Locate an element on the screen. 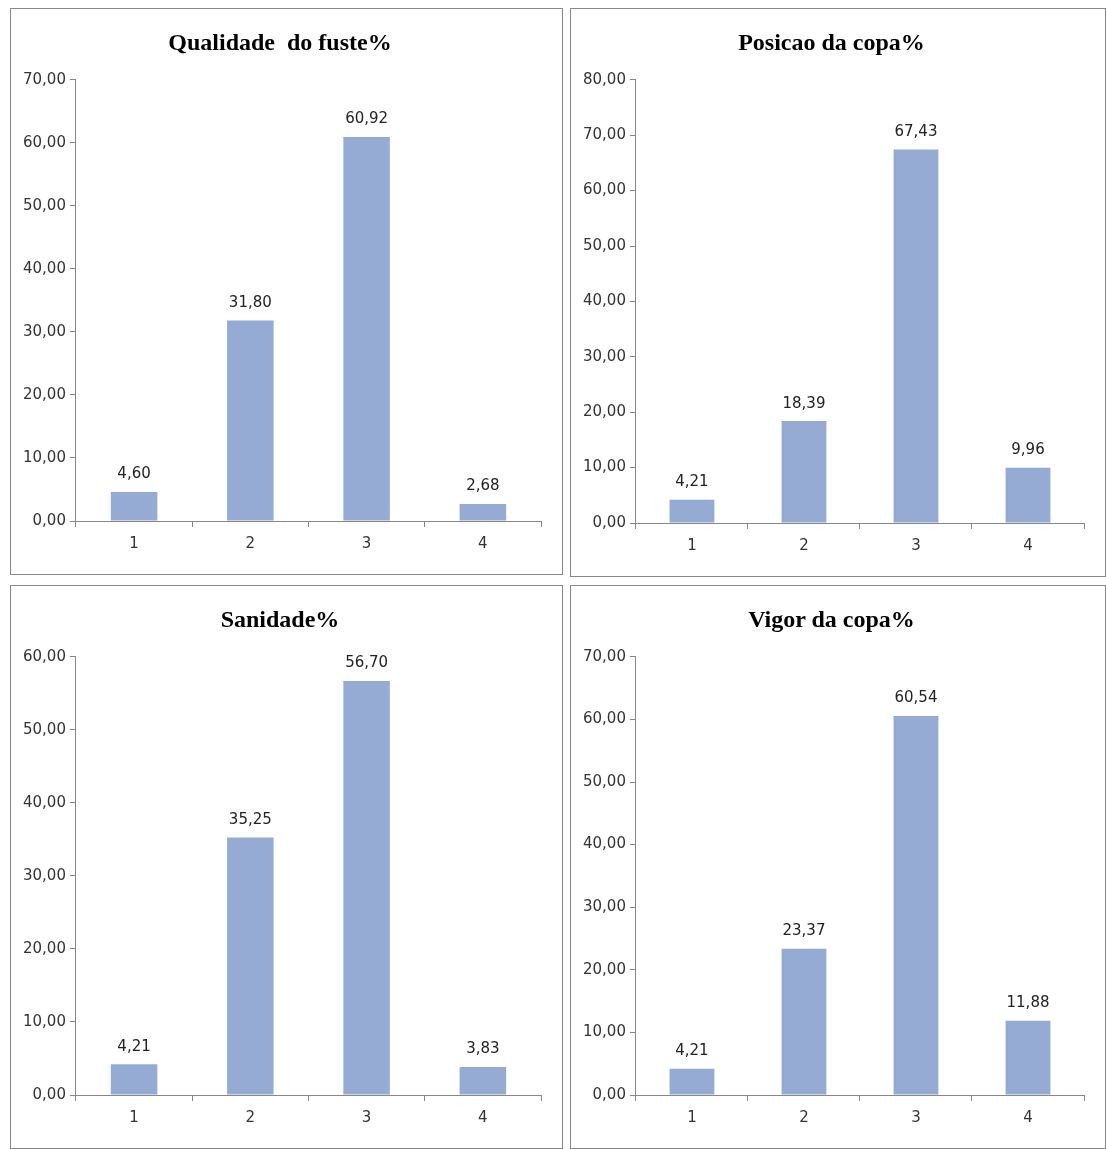 The image size is (1106, 1149). data-label: 35,25 is located at coordinates (250, 818).